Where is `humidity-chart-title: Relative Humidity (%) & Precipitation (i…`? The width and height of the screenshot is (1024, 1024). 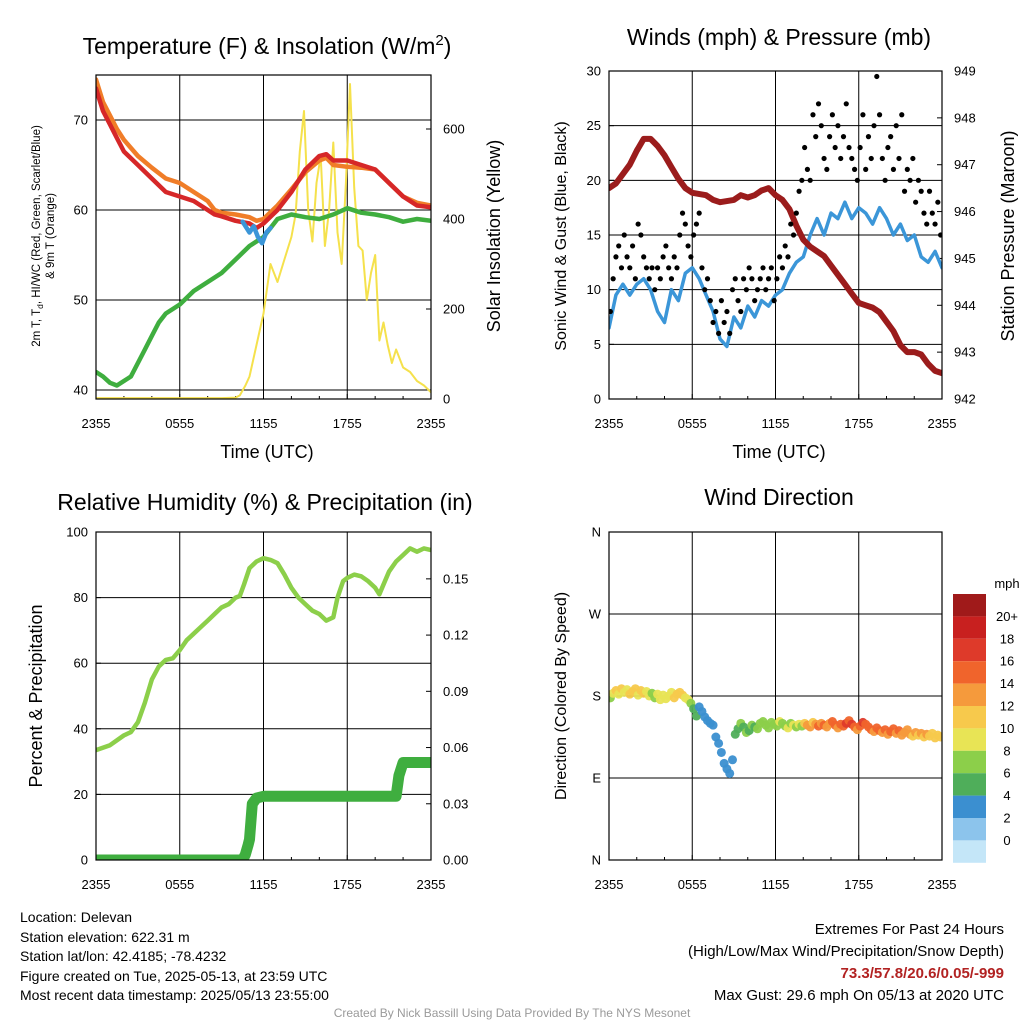
humidity-chart-title: Relative Humidity (%) & Precipitation (i… is located at coordinates (264, 502).